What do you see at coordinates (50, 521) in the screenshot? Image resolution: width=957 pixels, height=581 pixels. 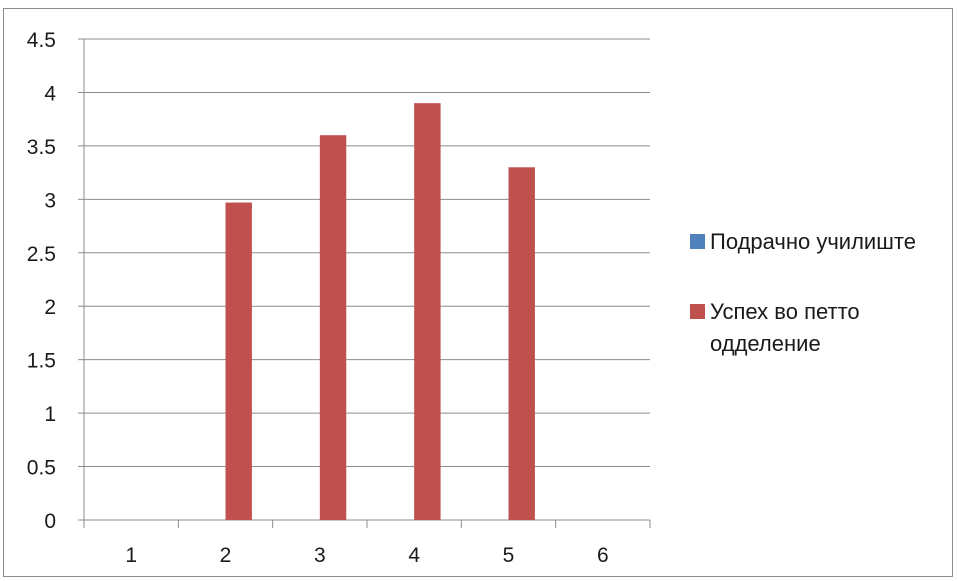 I see `y-tick-label: 0` at bounding box center [50, 521].